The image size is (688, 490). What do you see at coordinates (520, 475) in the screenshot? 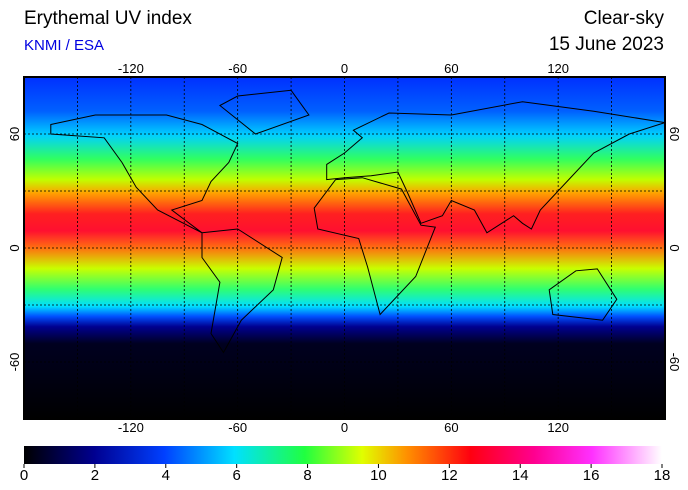
I see `colorbar-tick-label: 14` at bounding box center [520, 475].